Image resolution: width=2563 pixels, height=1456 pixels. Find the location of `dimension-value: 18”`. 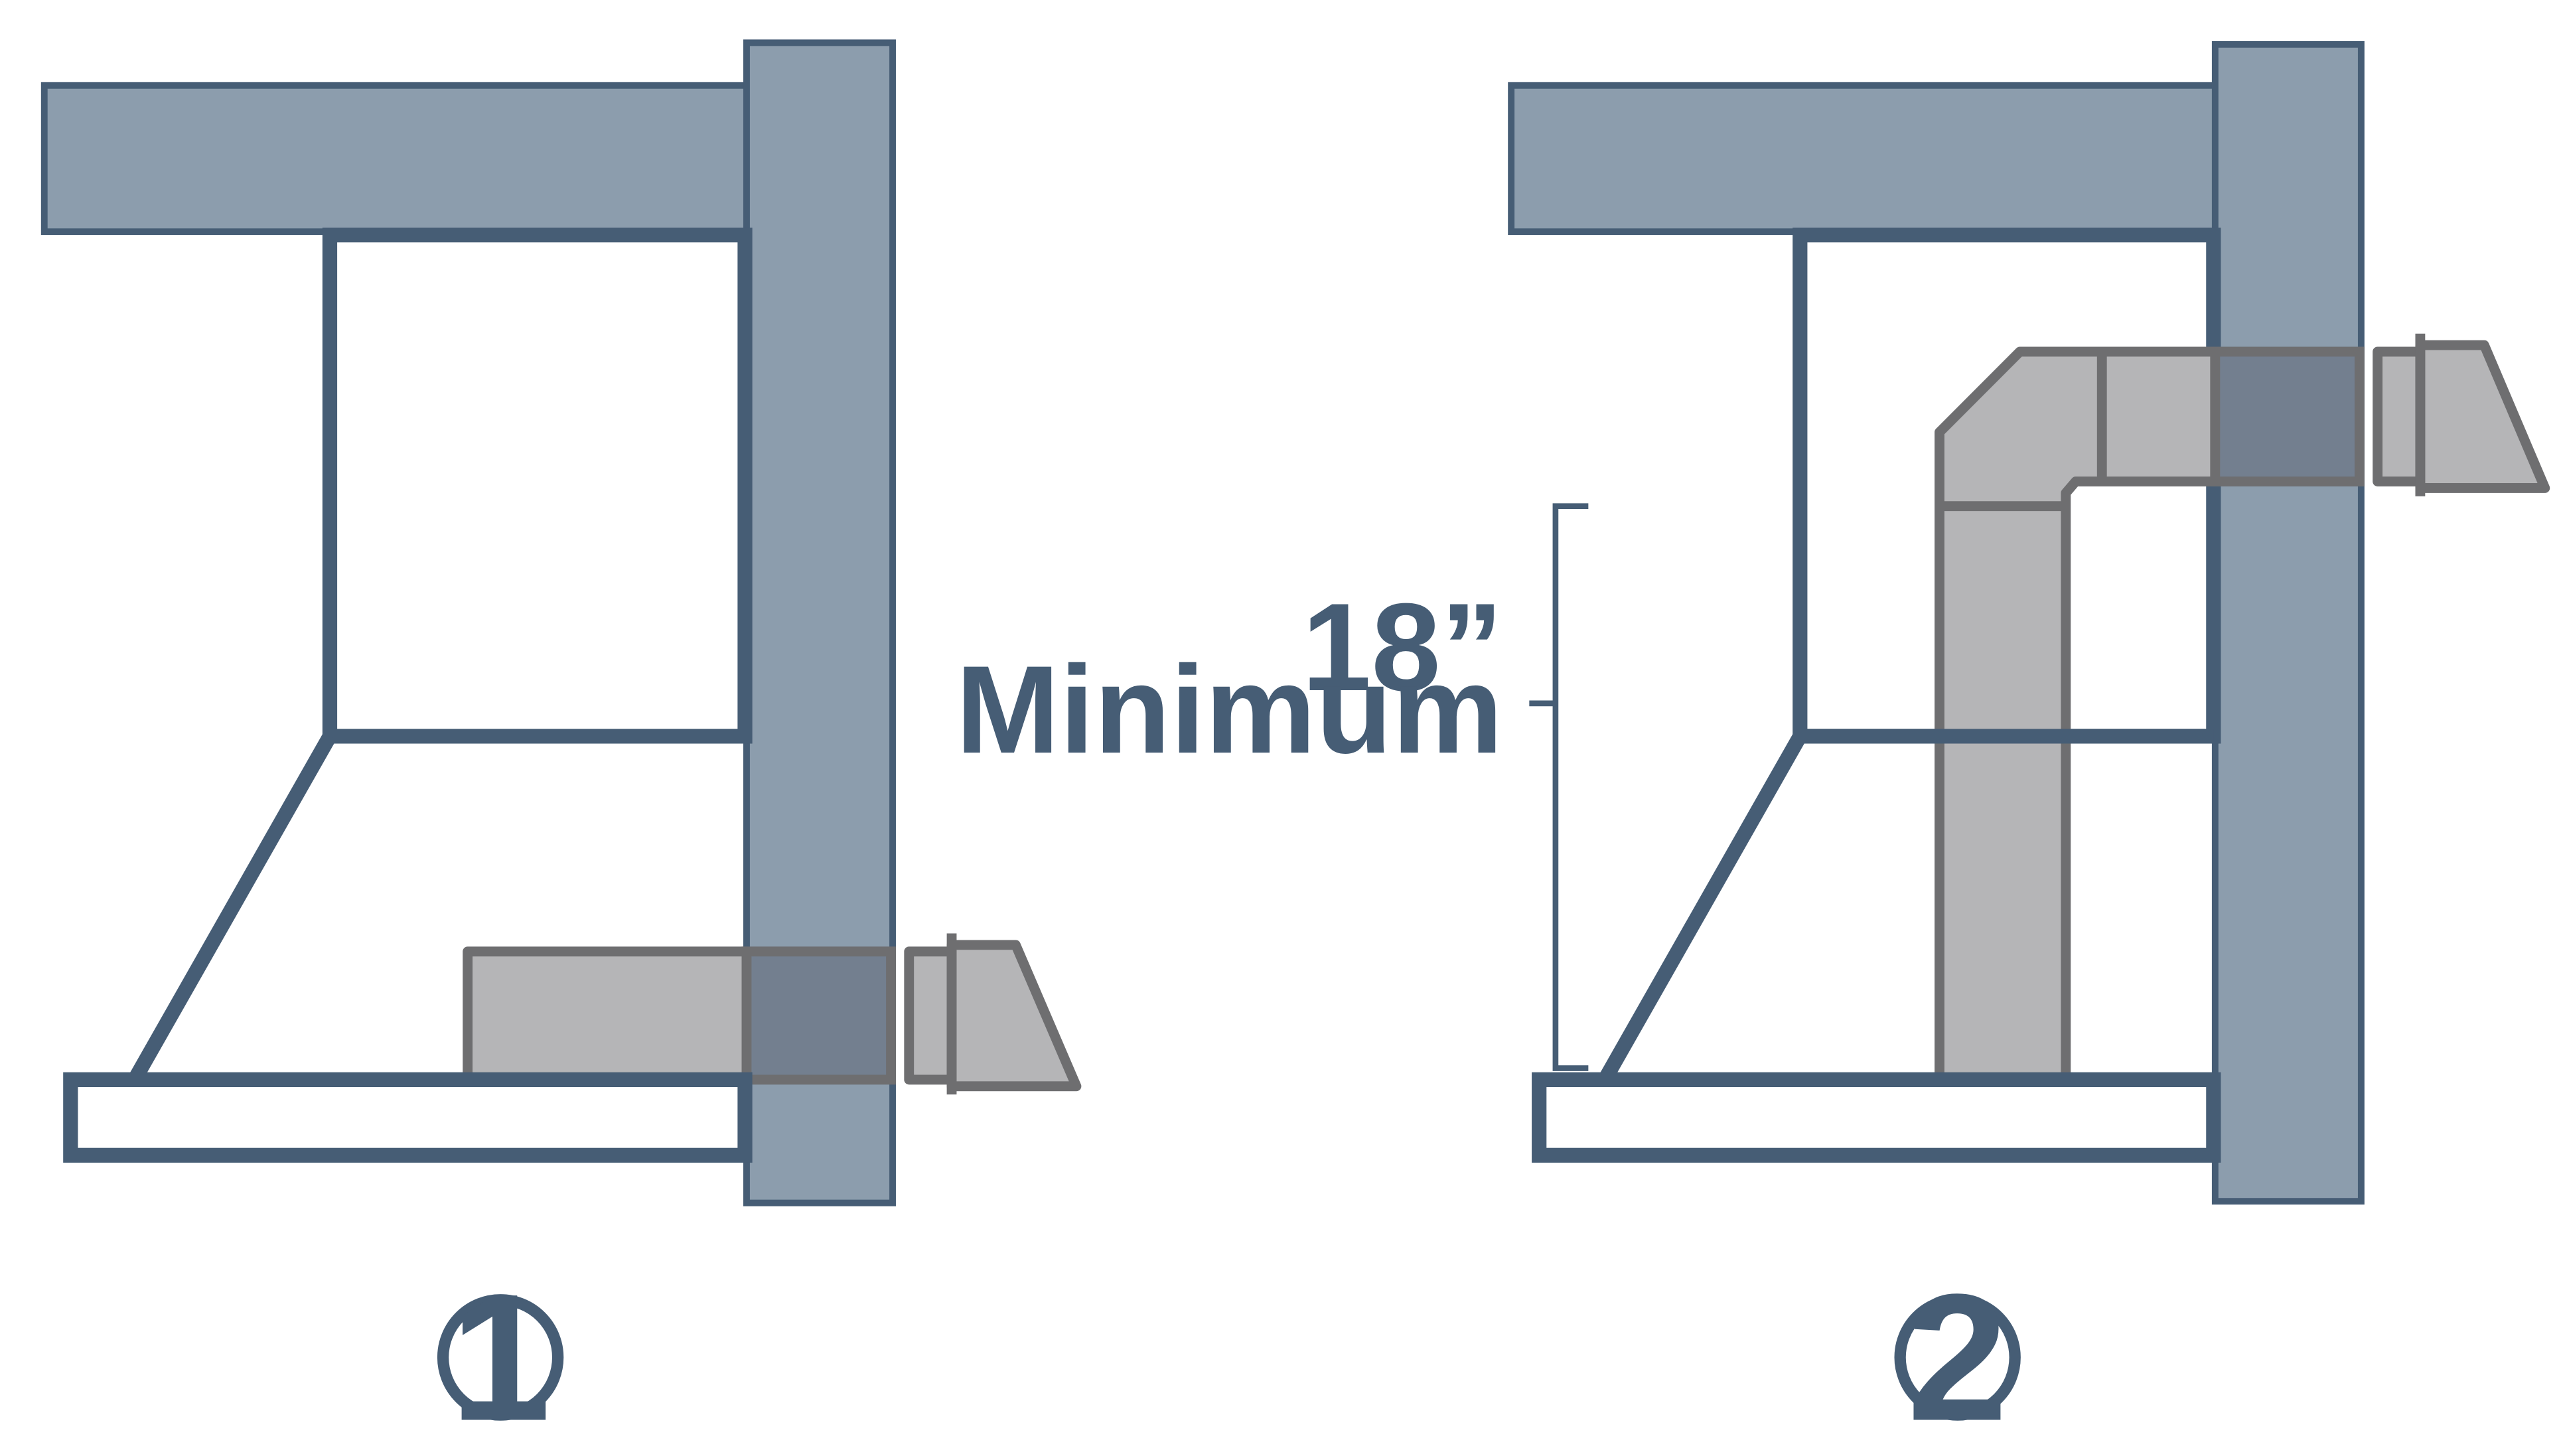

dimension-value: 18” is located at coordinates (1402, 647).